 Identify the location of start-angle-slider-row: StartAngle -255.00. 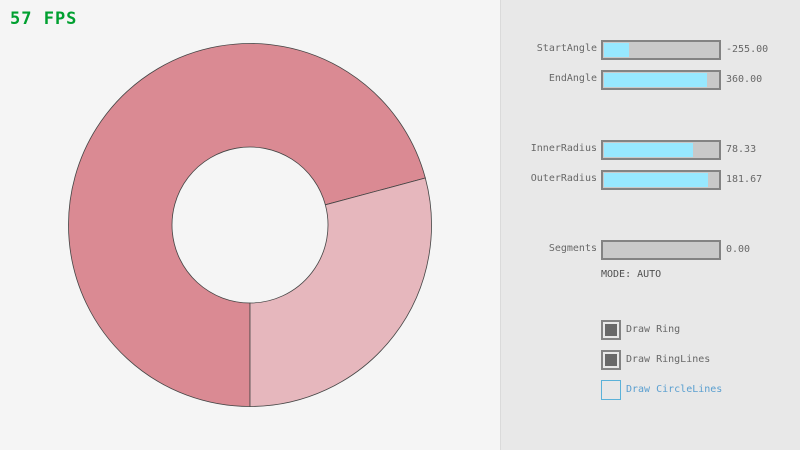
(650, 50).